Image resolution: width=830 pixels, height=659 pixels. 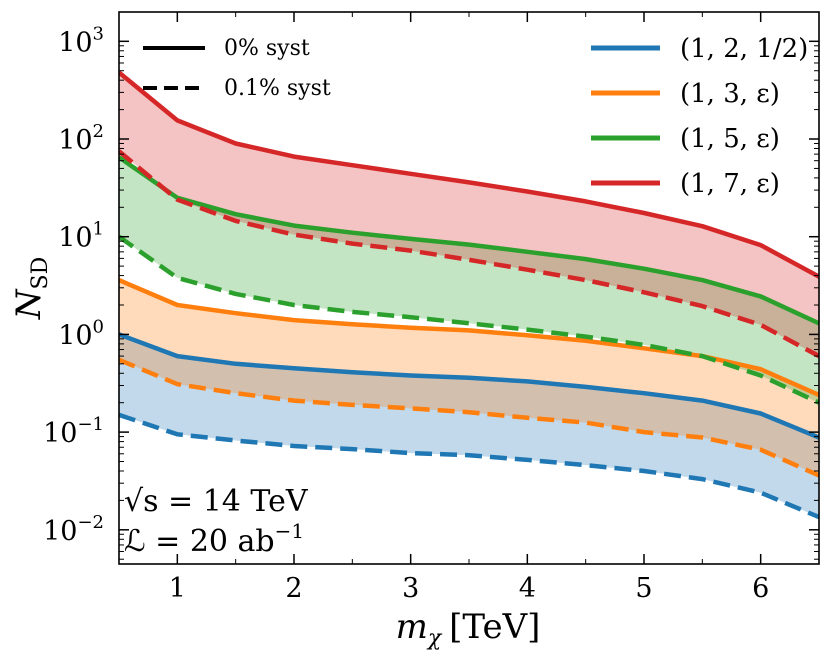 I want to click on annotation: √s = 14 TeV ℒ = 20 ab−1, so click(x=216, y=521).